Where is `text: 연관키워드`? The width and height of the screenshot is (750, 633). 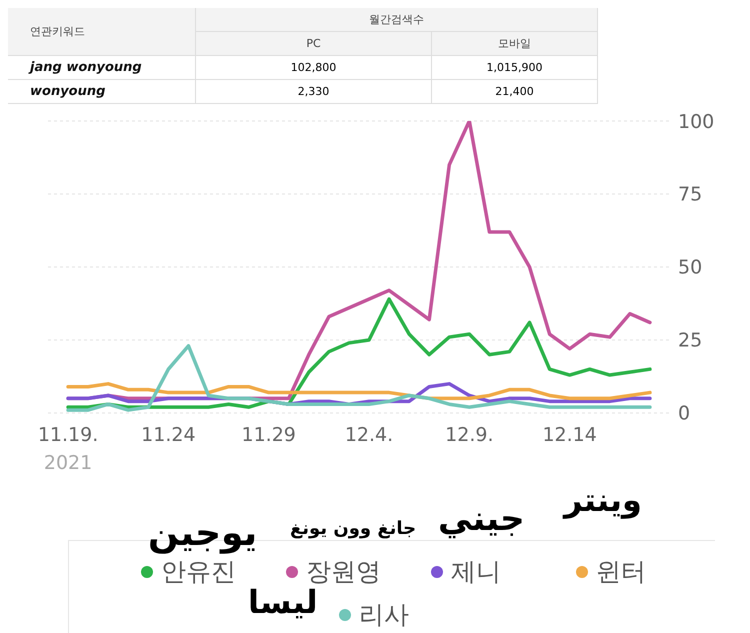
text: 연관키워드 is located at coordinates (102, 32).